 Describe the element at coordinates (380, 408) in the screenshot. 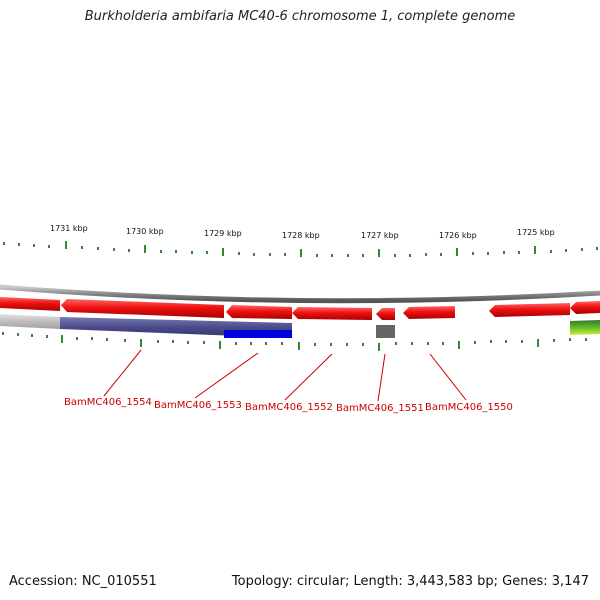

I see `gene-label-1551: BamMC406_1551` at that location.